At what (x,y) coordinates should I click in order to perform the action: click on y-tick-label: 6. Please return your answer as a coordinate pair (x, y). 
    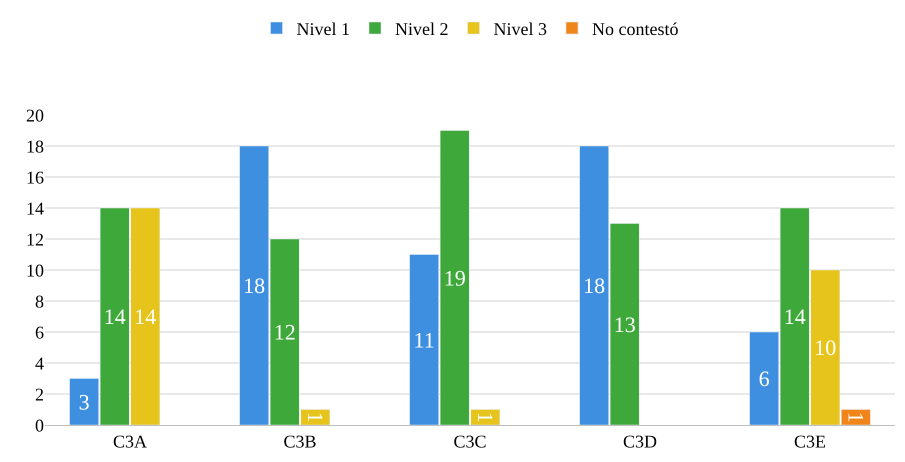
    Looking at the image, I should click on (39, 332).